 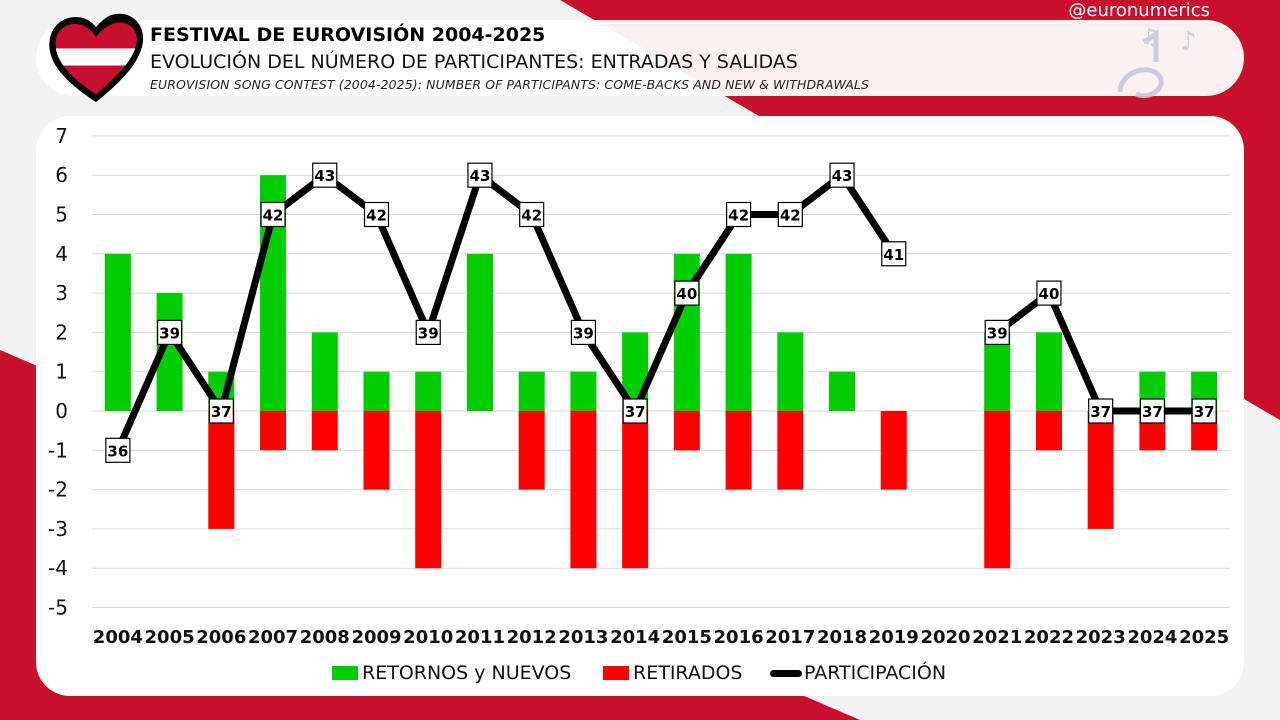 What do you see at coordinates (221, 637) in the screenshot?
I see `x-tick-label: 2006` at bounding box center [221, 637].